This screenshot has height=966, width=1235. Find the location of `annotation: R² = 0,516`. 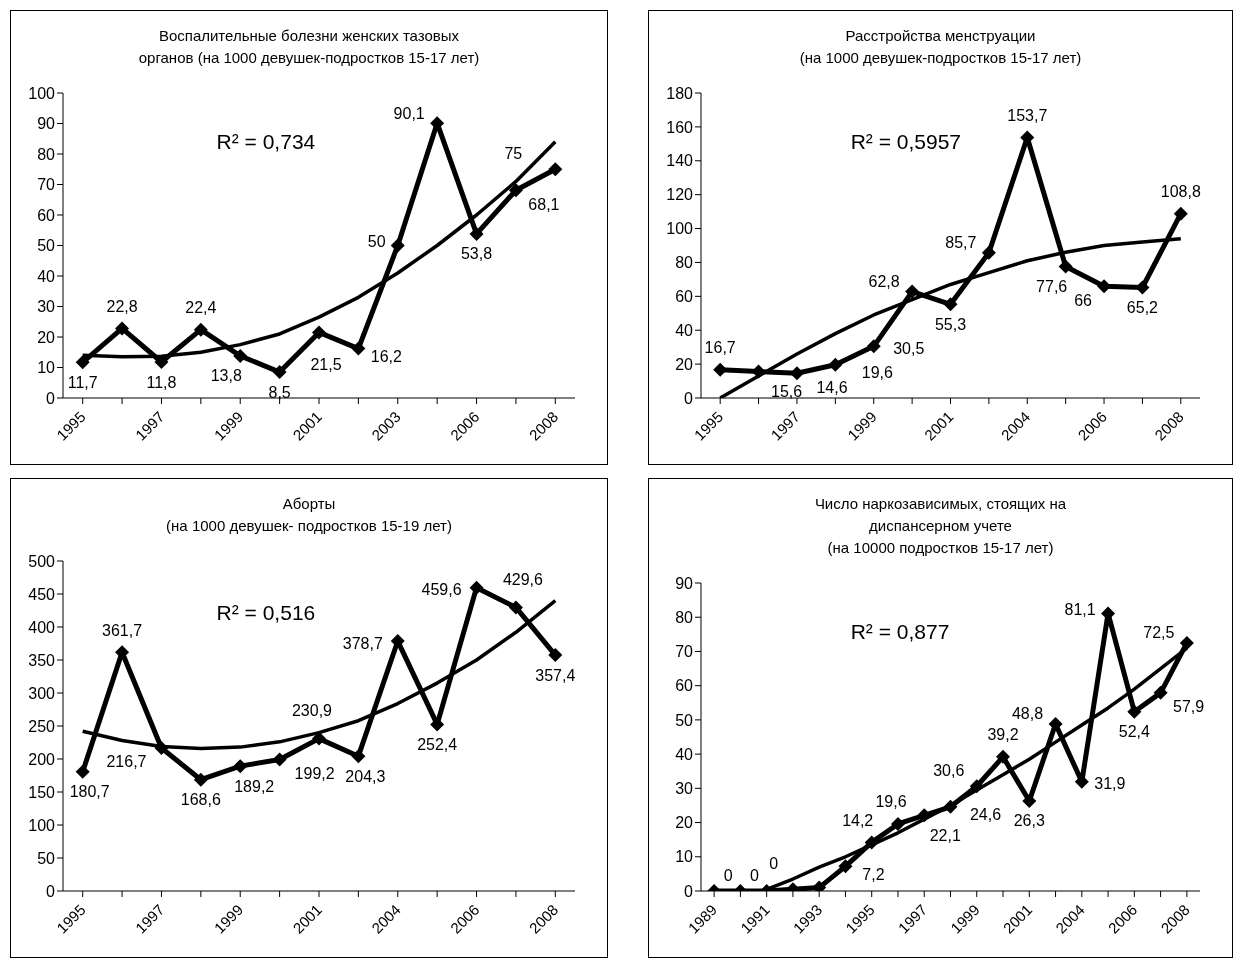

annotation: R² = 0,516 is located at coordinates (266, 612).